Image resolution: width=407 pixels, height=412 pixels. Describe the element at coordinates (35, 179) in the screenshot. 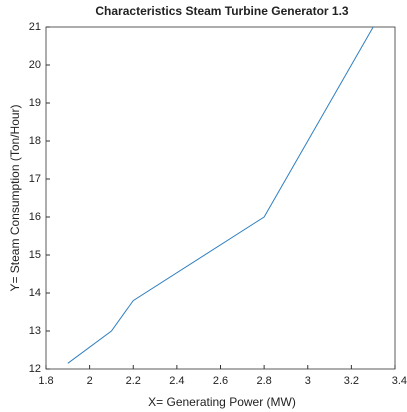

I see `y-tick-label: 17` at that location.